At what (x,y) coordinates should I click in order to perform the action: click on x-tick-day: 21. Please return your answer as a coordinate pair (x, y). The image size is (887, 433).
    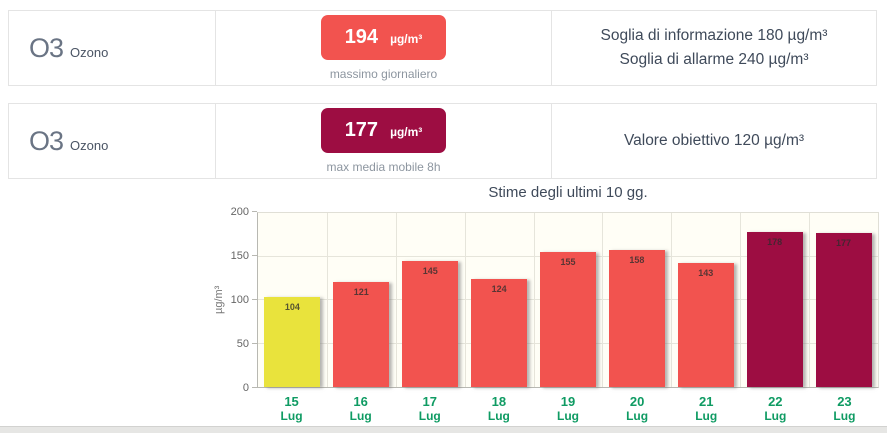
    Looking at the image, I should click on (706, 401).